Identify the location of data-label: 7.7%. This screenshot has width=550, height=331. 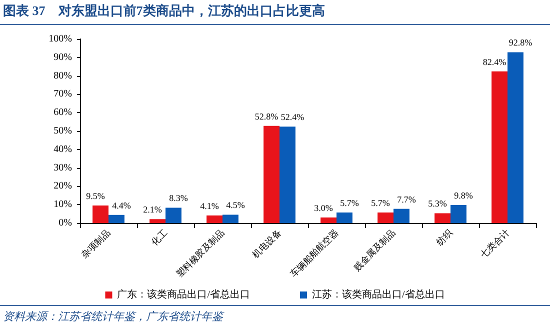
(406, 199).